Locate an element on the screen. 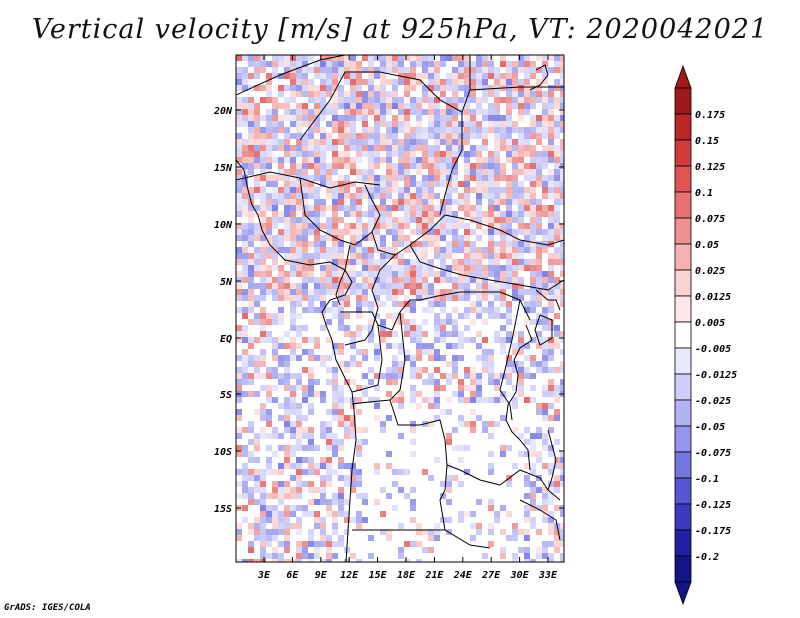 The height and width of the screenshot is (618, 800). colorbar-label: -0.025 is located at coordinates (713, 401).